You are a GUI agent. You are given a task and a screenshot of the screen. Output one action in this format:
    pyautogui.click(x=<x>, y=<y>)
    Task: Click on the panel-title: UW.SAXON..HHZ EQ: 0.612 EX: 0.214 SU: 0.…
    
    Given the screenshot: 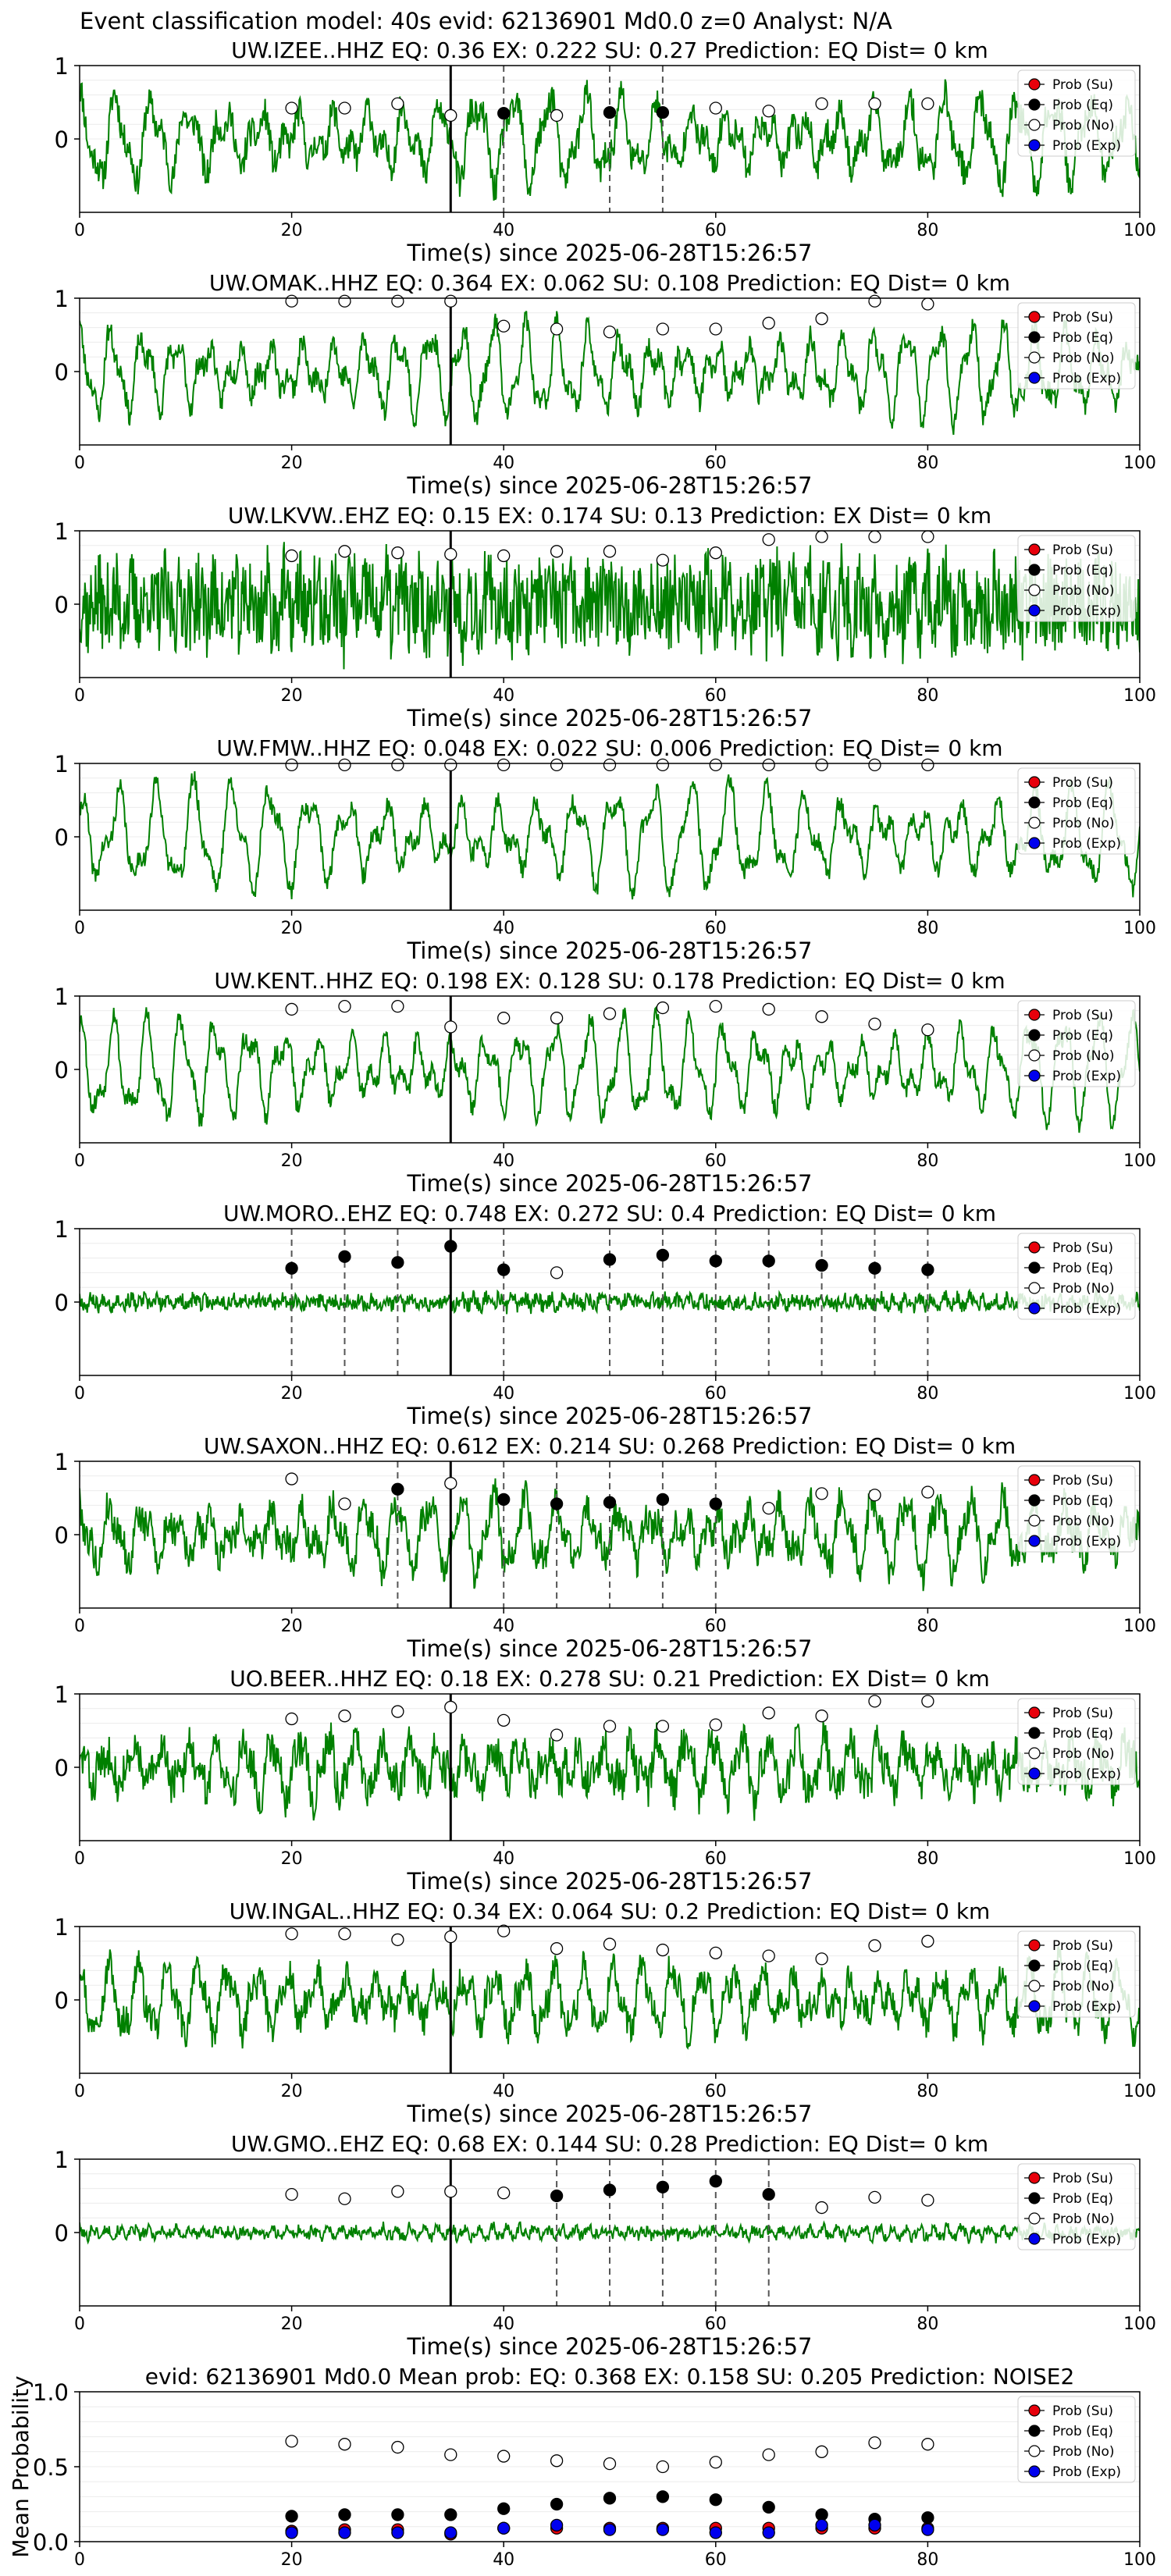 What is the action you would take?
    pyautogui.click(x=610, y=1446)
    